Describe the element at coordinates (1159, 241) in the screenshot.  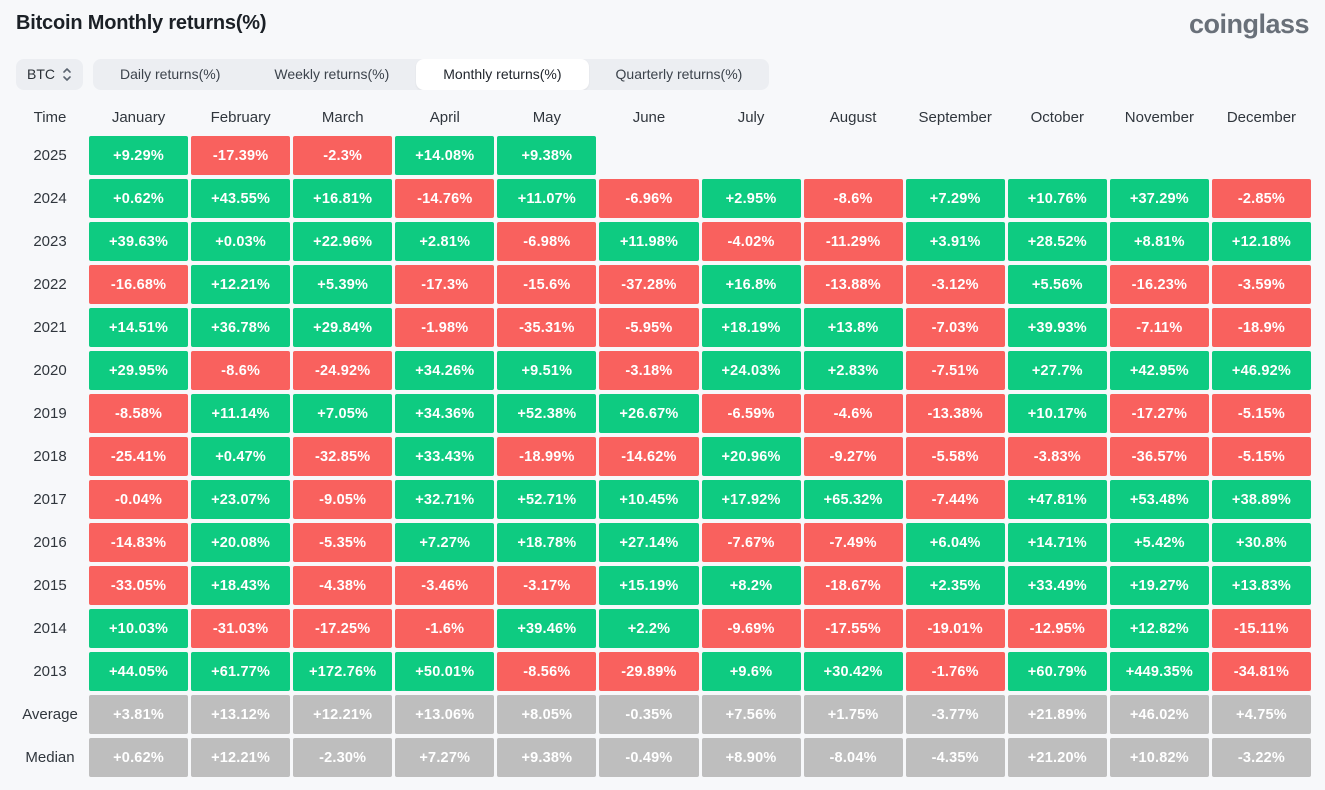
I see `return-cell: +8.81%` at that location.